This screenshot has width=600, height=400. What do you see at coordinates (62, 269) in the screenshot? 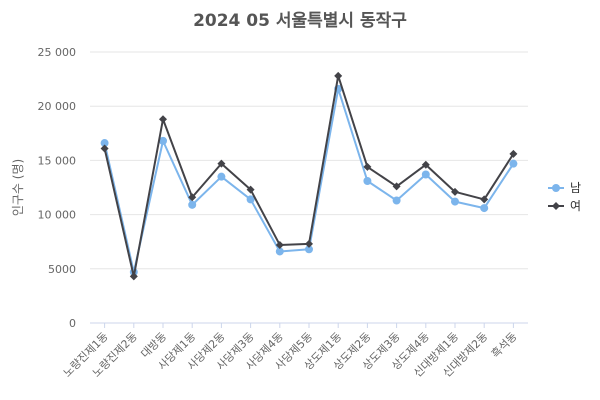
I see `y-tick-label: 5000` at bounding box center [62, 269].